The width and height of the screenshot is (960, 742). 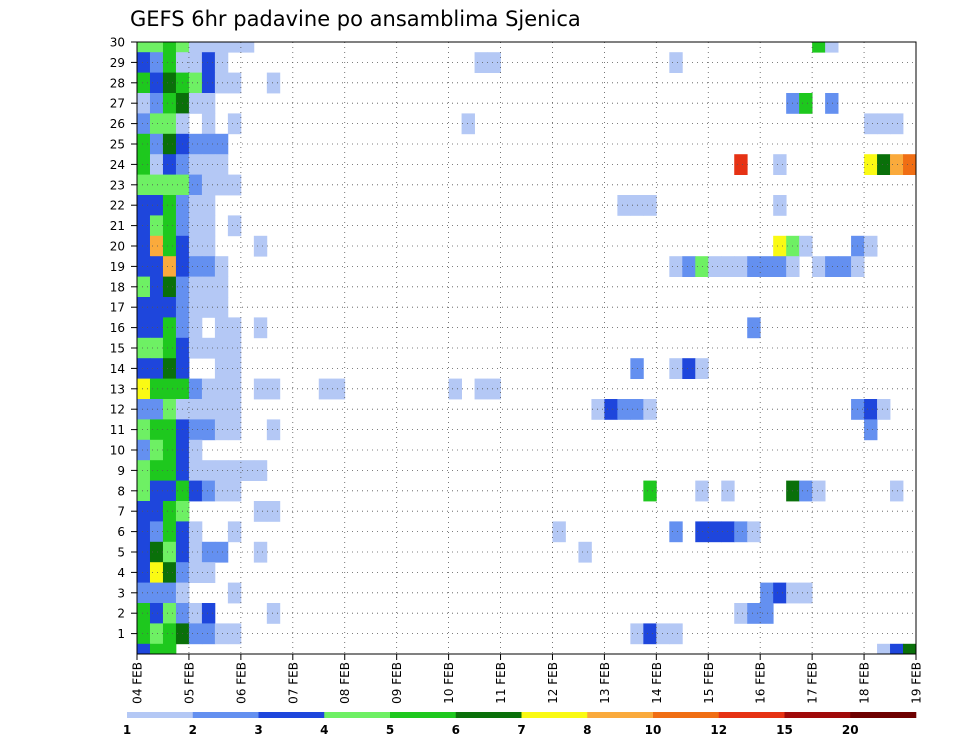 What do you see at coordinates (117, 389) in the screenshot?
I see `y-tick-label: 13` at bounding box center [117, 389].